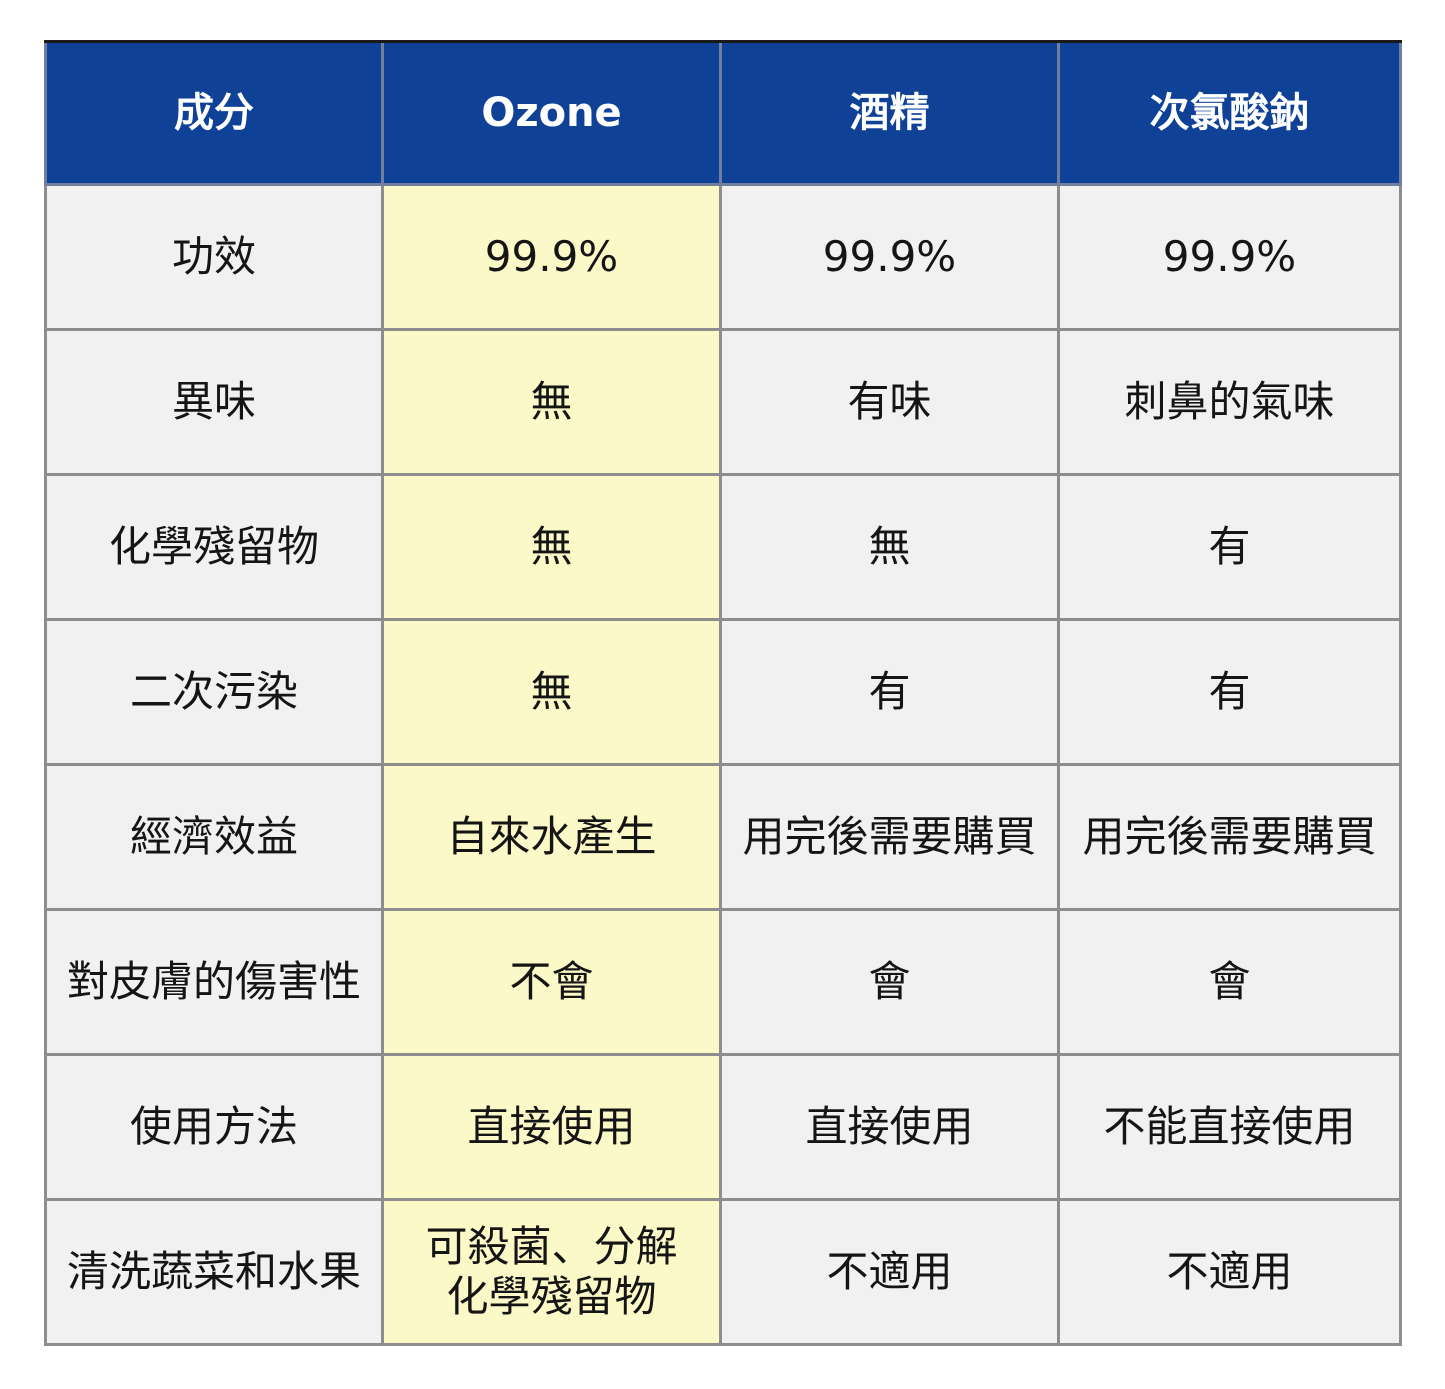 Image resolution: width=1445 pixels, height=1389 pixels. What do you see at coordinates (214, 693) in the screenshot?
I see `row-label-secondary-pollution: 二次污染` at bounding box center [214, 693].